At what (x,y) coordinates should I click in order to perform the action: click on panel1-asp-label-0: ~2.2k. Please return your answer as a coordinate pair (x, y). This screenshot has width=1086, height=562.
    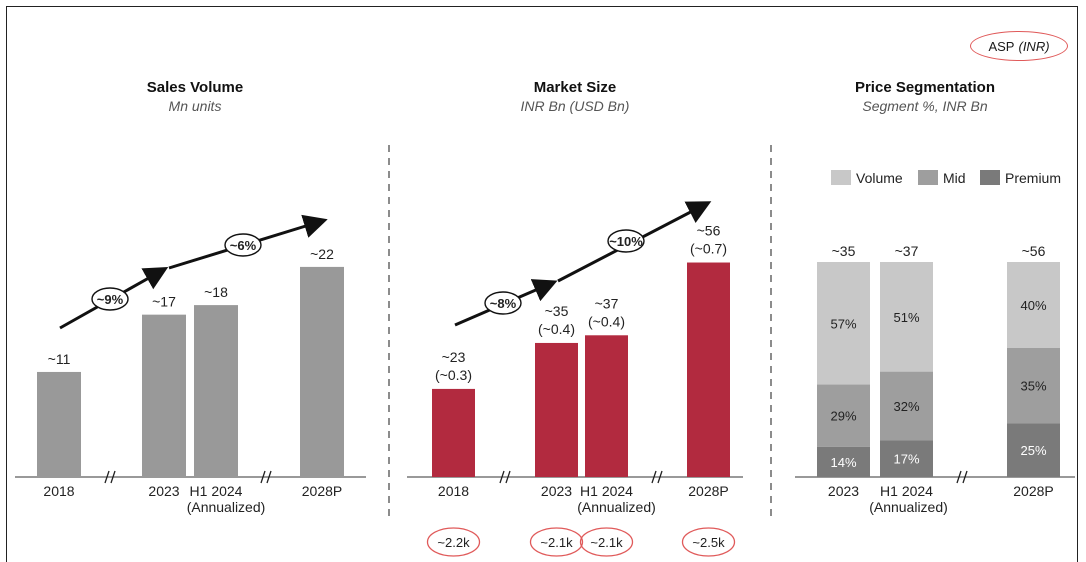
    Looking at the image, I should click on (453, 542).